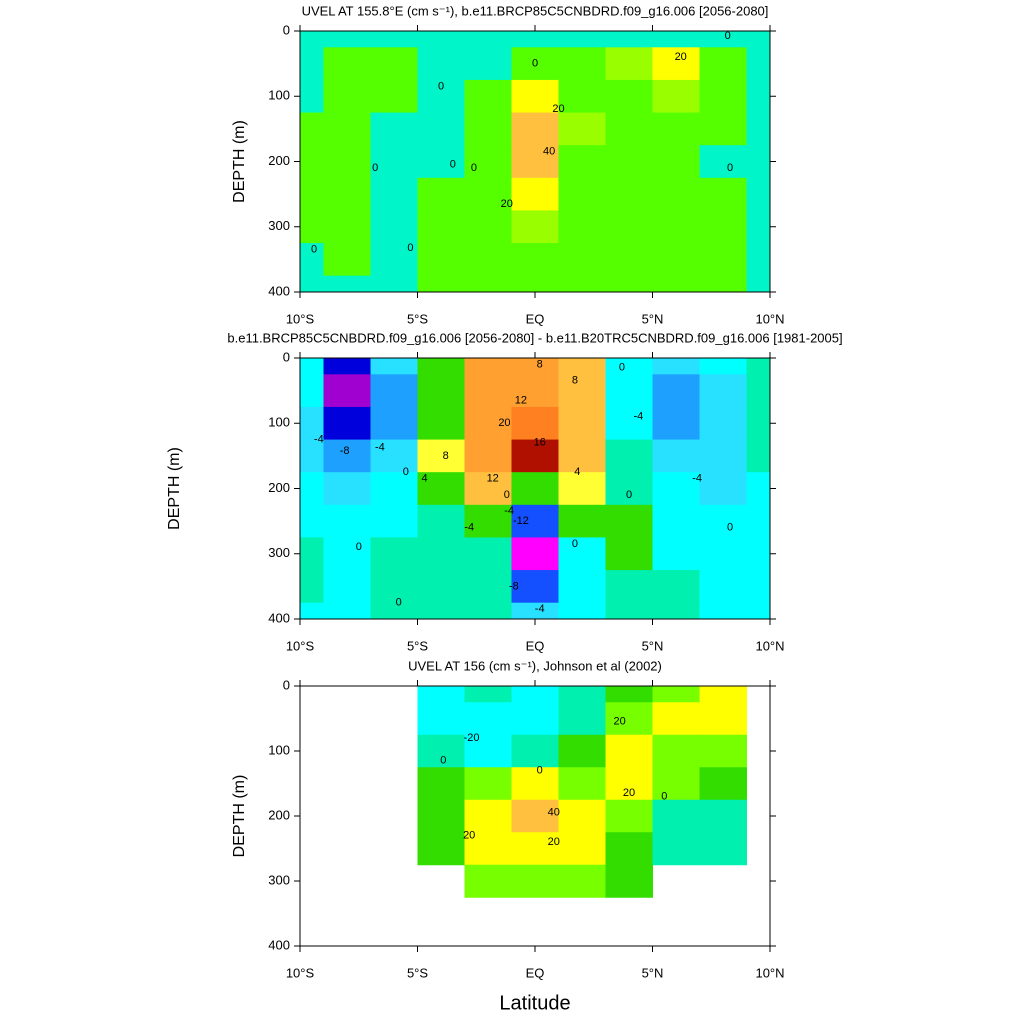 The height and width of the screenshot is (1024, 1024). What do you see at coordinates (549, 152) in the screenshot?
I see `contour-label: 40` at bounding box center [549, 152].